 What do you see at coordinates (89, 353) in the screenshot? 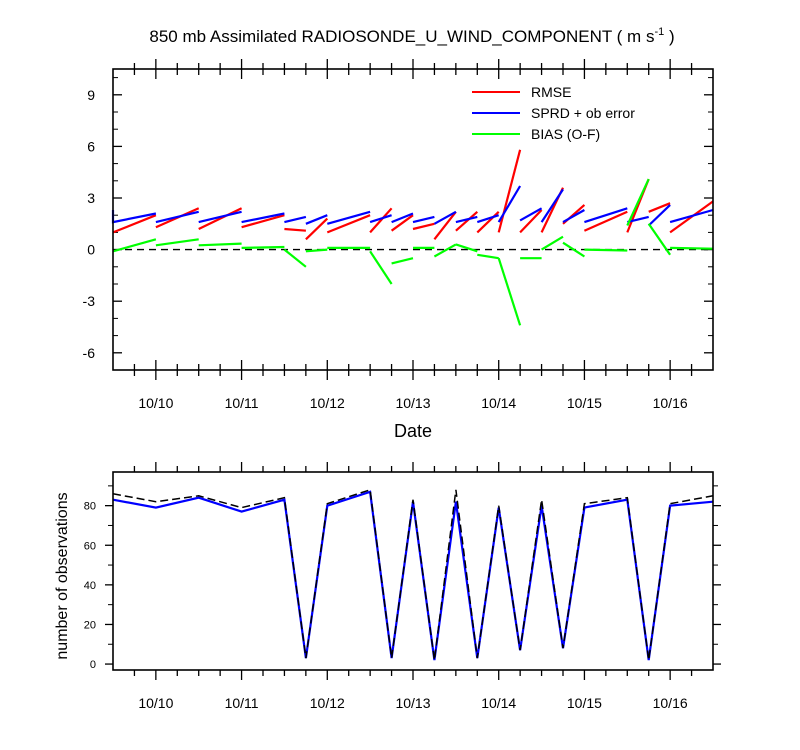
I see `y-tick-label: -6` at bounding box center [89, 353].